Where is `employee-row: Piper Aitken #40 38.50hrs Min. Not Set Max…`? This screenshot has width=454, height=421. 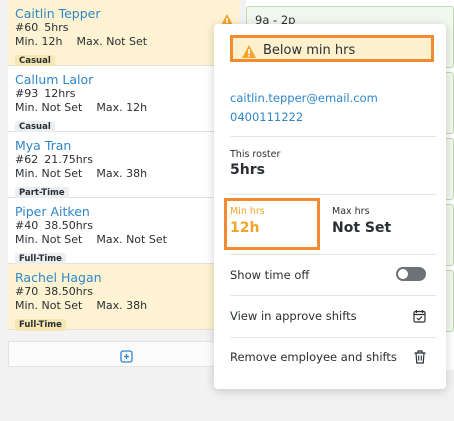 employee-row: Piper Aitken #40 38.50hrs Min. Not Set Max… is located at coordinates (124, 231).